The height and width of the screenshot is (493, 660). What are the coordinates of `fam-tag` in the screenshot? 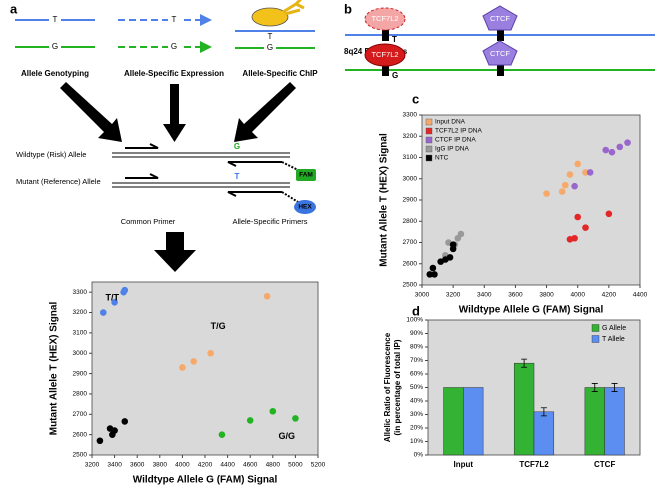 It's located at (306, 175).